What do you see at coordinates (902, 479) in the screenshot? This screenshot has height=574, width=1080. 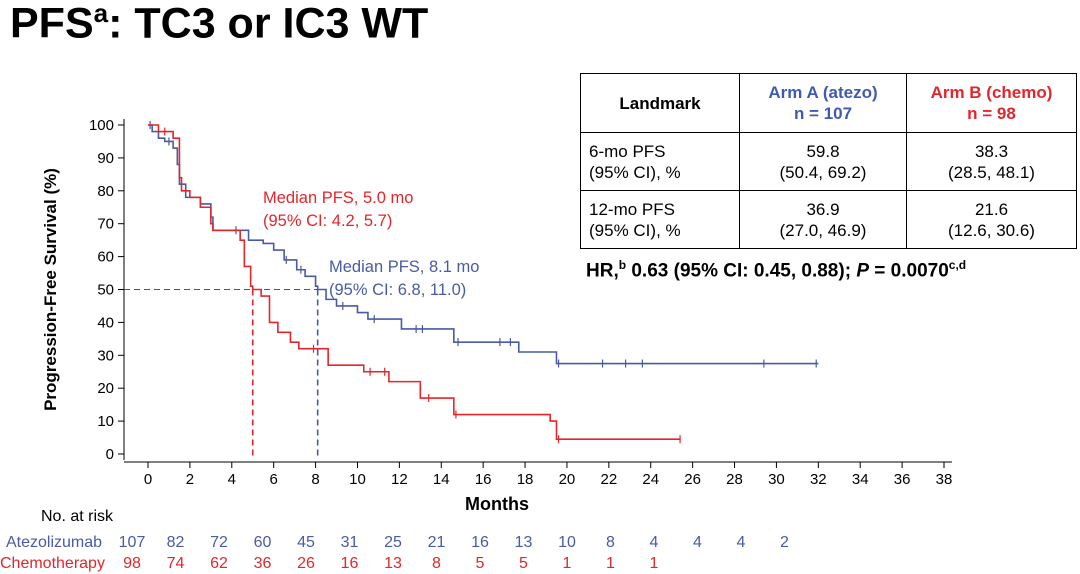 I see `x-tick-label: 36` at bounding box center [902, 479].